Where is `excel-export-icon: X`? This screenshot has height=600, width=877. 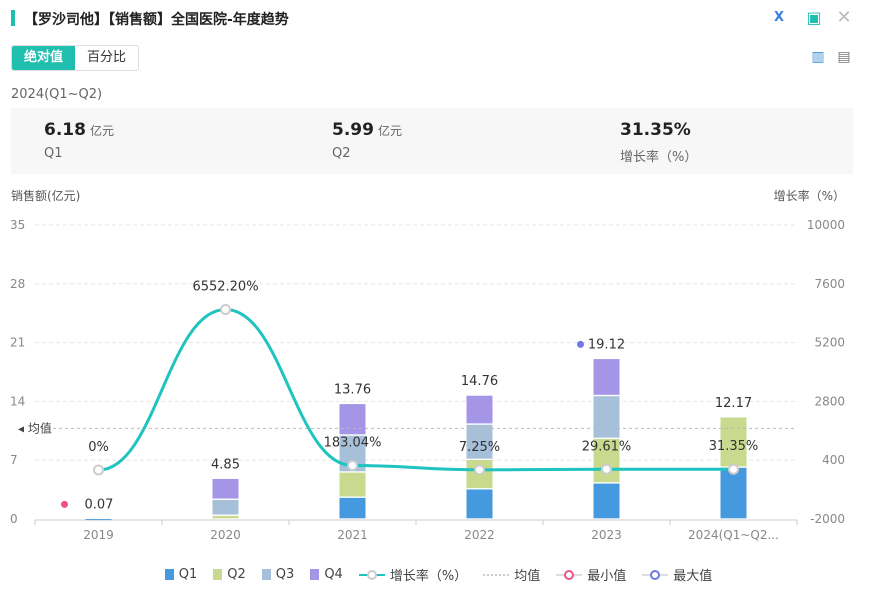
excel-export-icon: X is located at coordinates (779, 17).